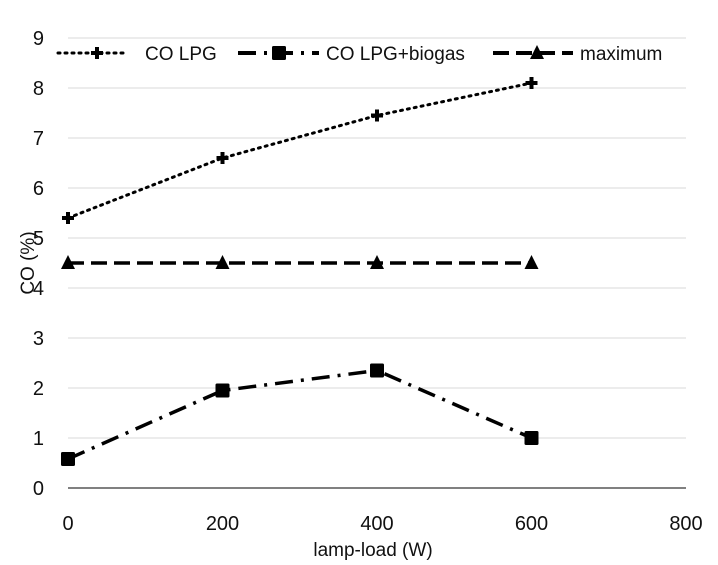 This screenshot has height=565, width=718. I want to click on legend-label-1: CO LPG+biogas, so click(395, 54).